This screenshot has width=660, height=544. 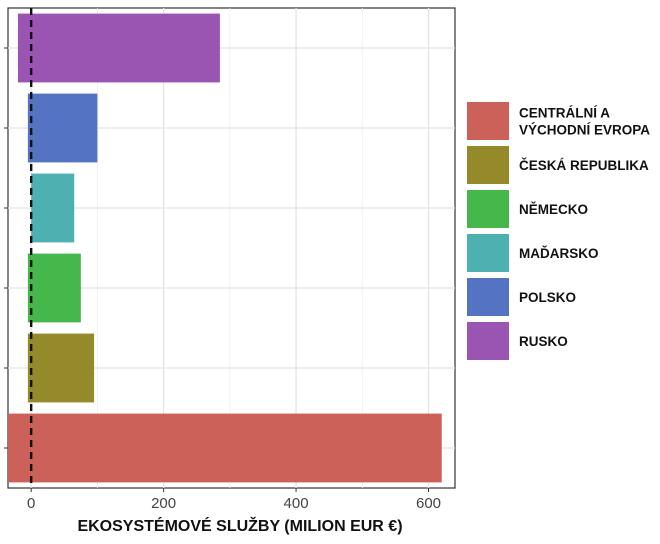 I want to click on legend-label: RUSKO, so click(x=543, y=341).